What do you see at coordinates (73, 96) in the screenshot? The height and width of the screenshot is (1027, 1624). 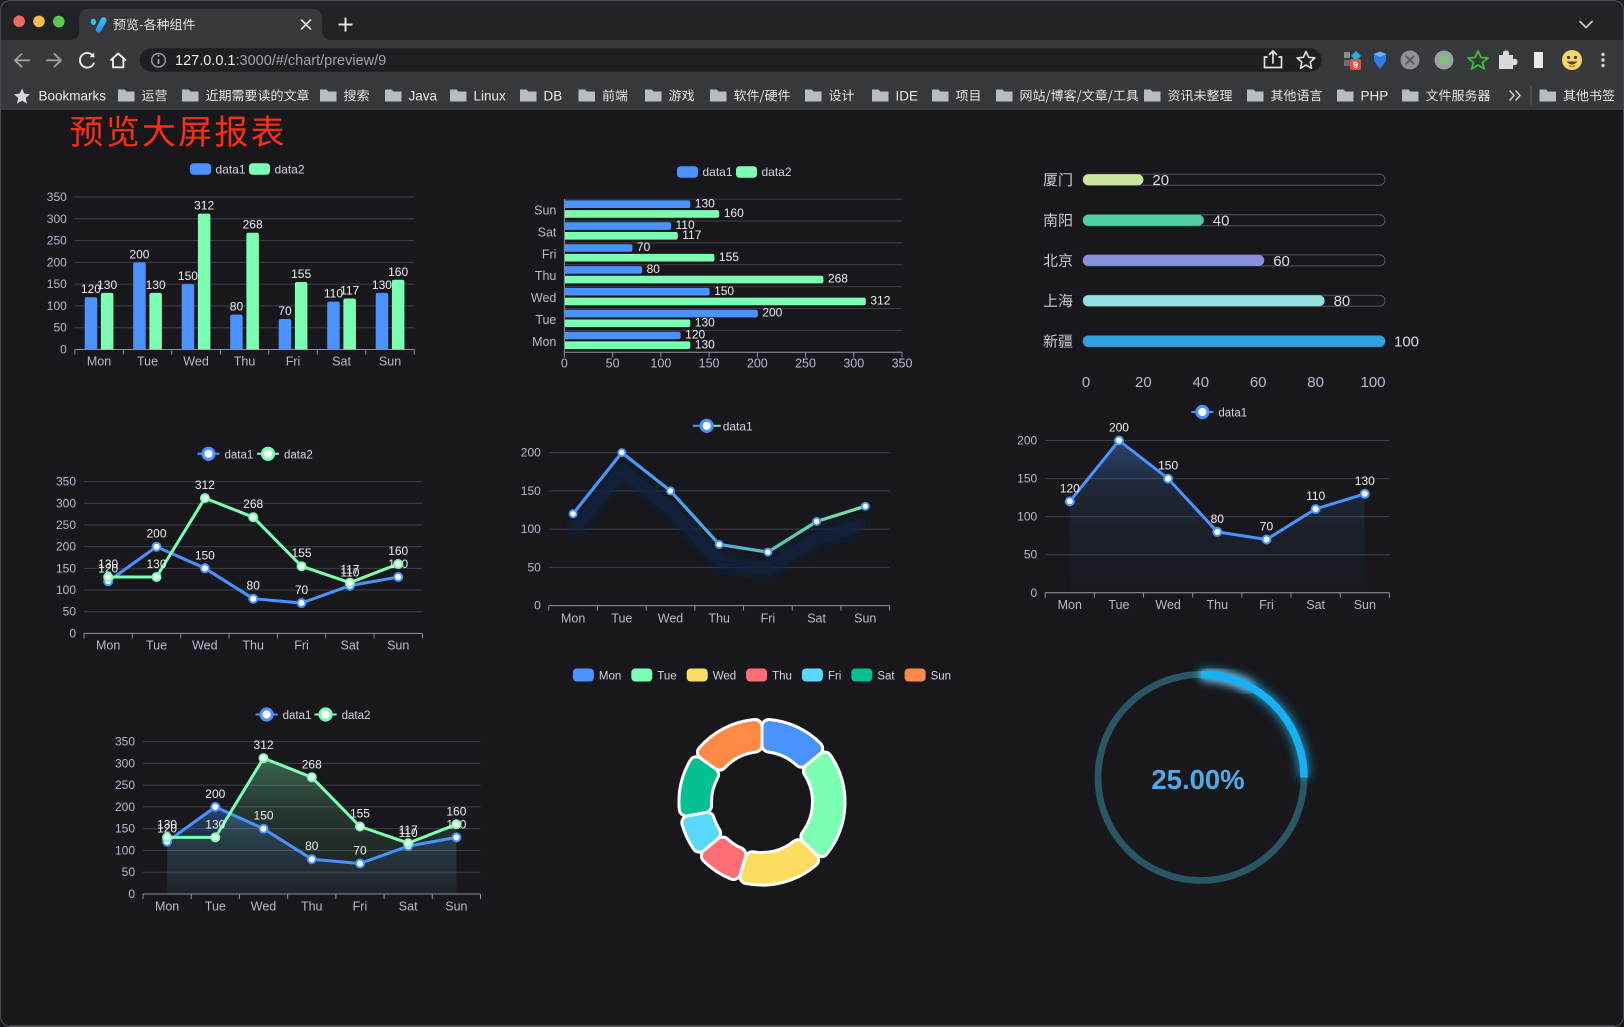 I see `svg-text: Bookmarks` at bounding box center [73, 96].